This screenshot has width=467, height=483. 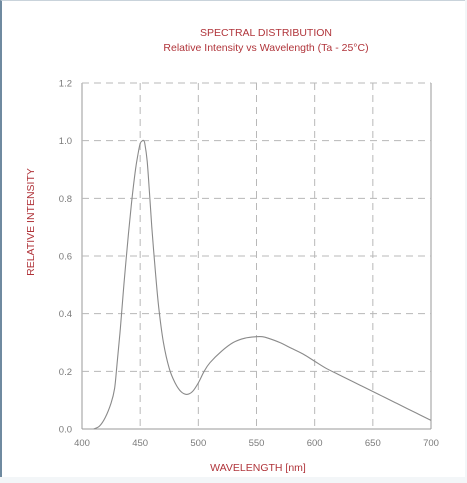 What do you see at coordinates (65, 84) in the screenshot?
I see `y-tick-label: 1.2` at bounding box center [65, 84].